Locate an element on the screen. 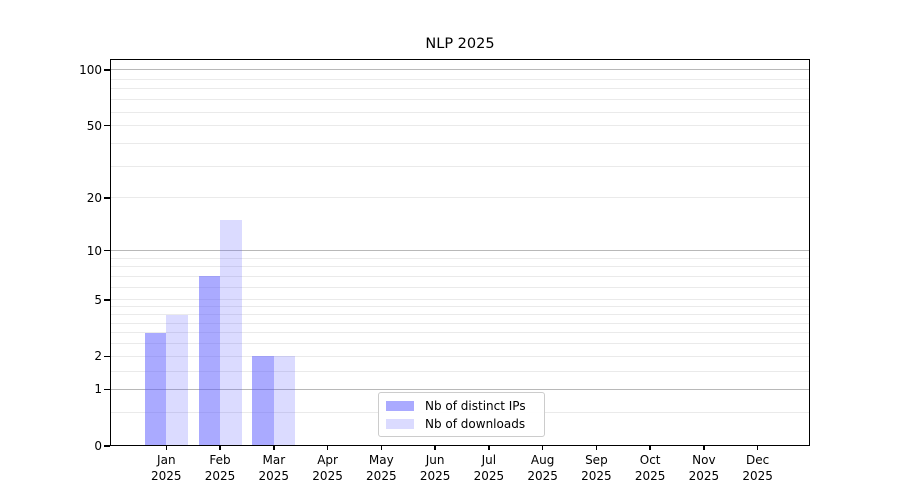  x-tick-month: Feb is located at coordinates (220, 460).